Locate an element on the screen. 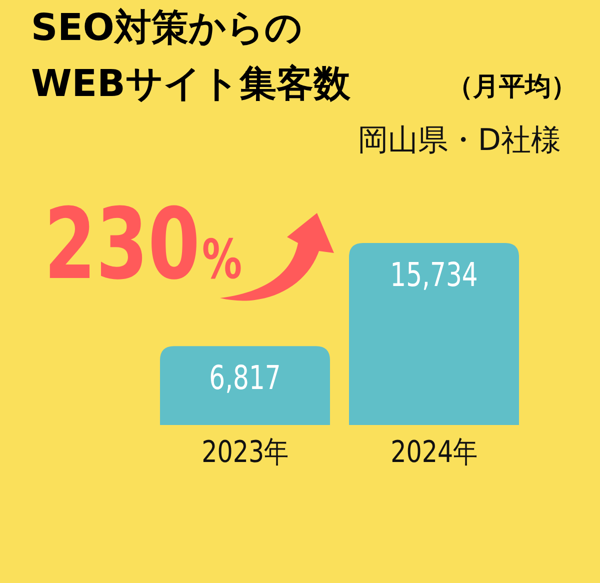 Image resolution: width=600 pixels, height=583 pixels. data-label: 6,817 is located at coordinates (245, 378).